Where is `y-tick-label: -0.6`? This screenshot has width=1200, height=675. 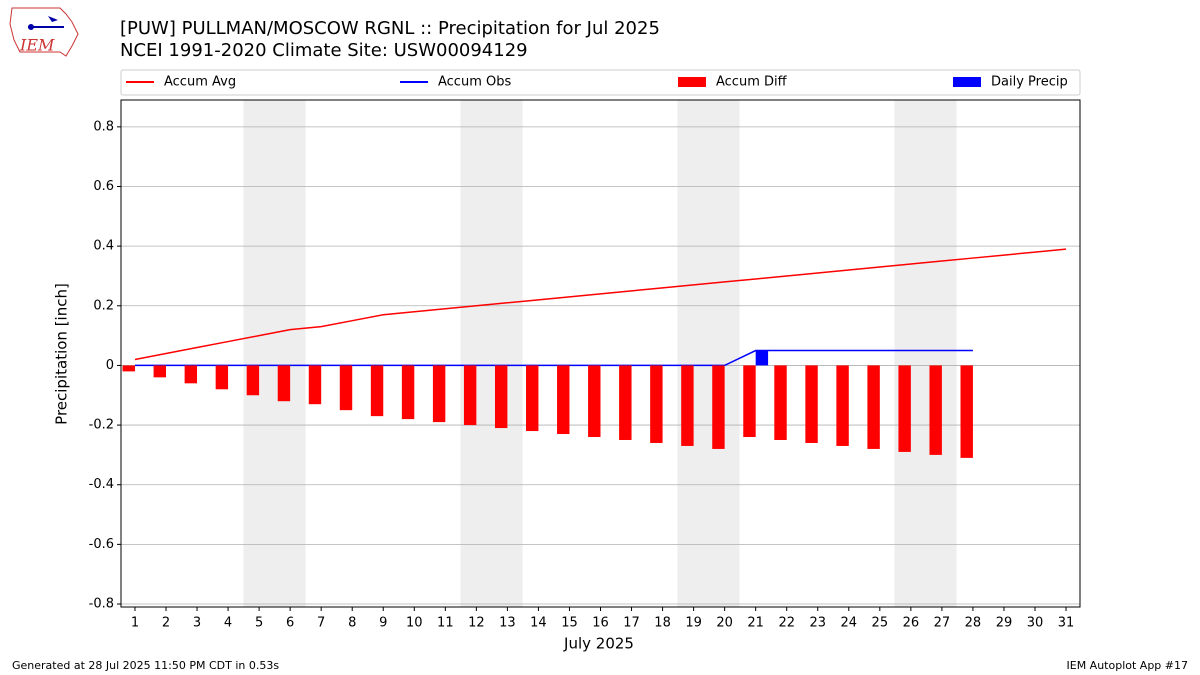 y-tick-label: -0.6 is located at coordinates (101, 544).